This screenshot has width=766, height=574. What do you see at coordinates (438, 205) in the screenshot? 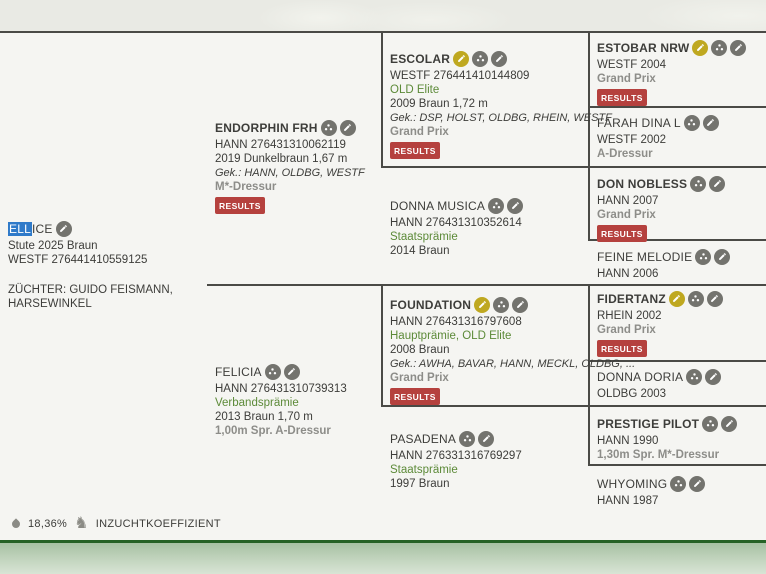
I see `horse-name-link: DONNA MUSICA` at bounding box center [438, 205].